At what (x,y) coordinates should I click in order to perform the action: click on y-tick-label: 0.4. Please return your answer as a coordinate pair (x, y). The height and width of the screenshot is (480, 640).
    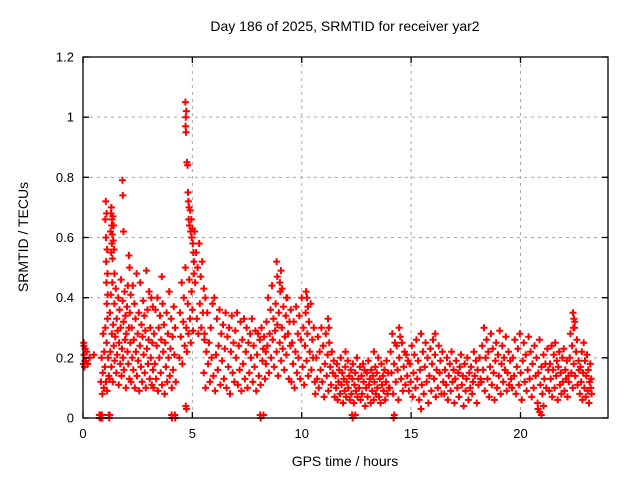
    Looking at the image, I should click on (65, 297).